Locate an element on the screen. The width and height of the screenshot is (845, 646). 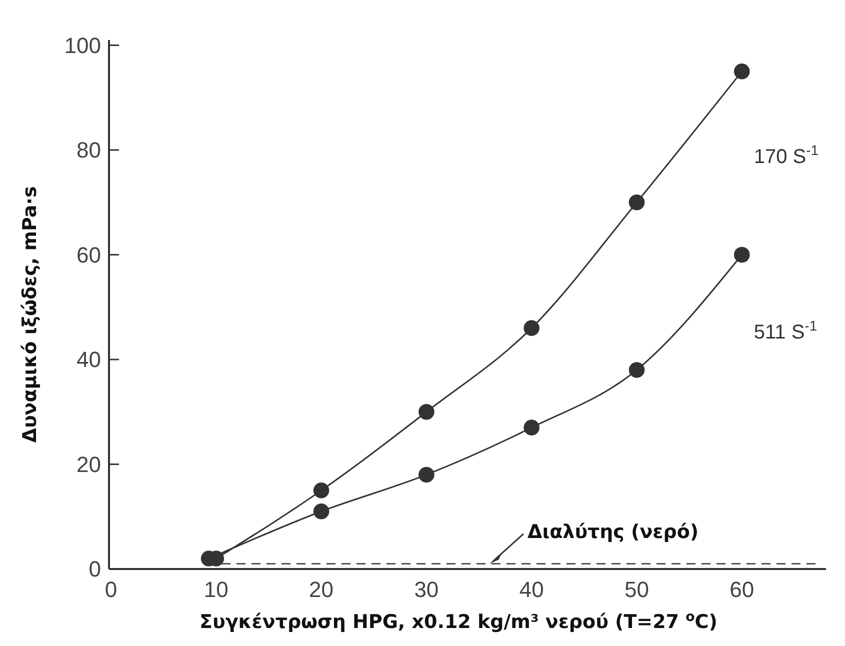
x-tick-label: 10 is located at coordinates (216, 589).